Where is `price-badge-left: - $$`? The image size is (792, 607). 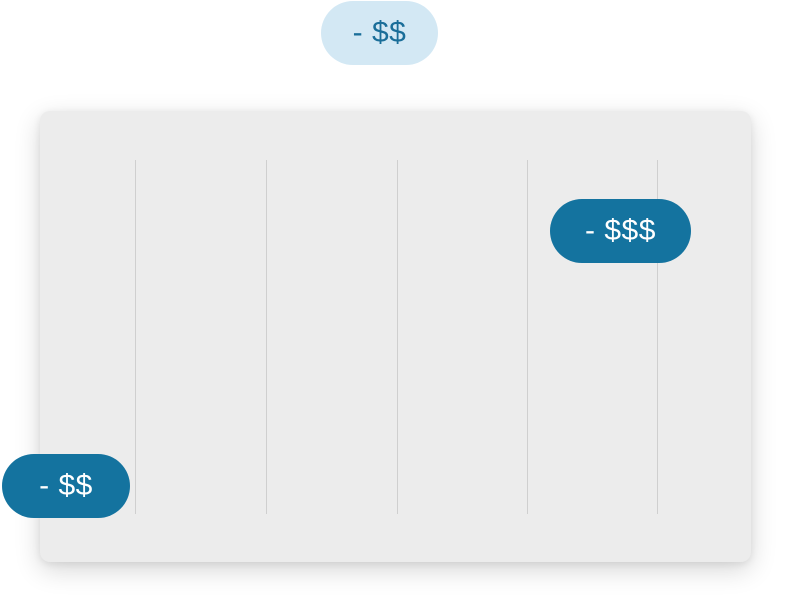
price-badge-left: - $$ is located at coordinates (66, 486).